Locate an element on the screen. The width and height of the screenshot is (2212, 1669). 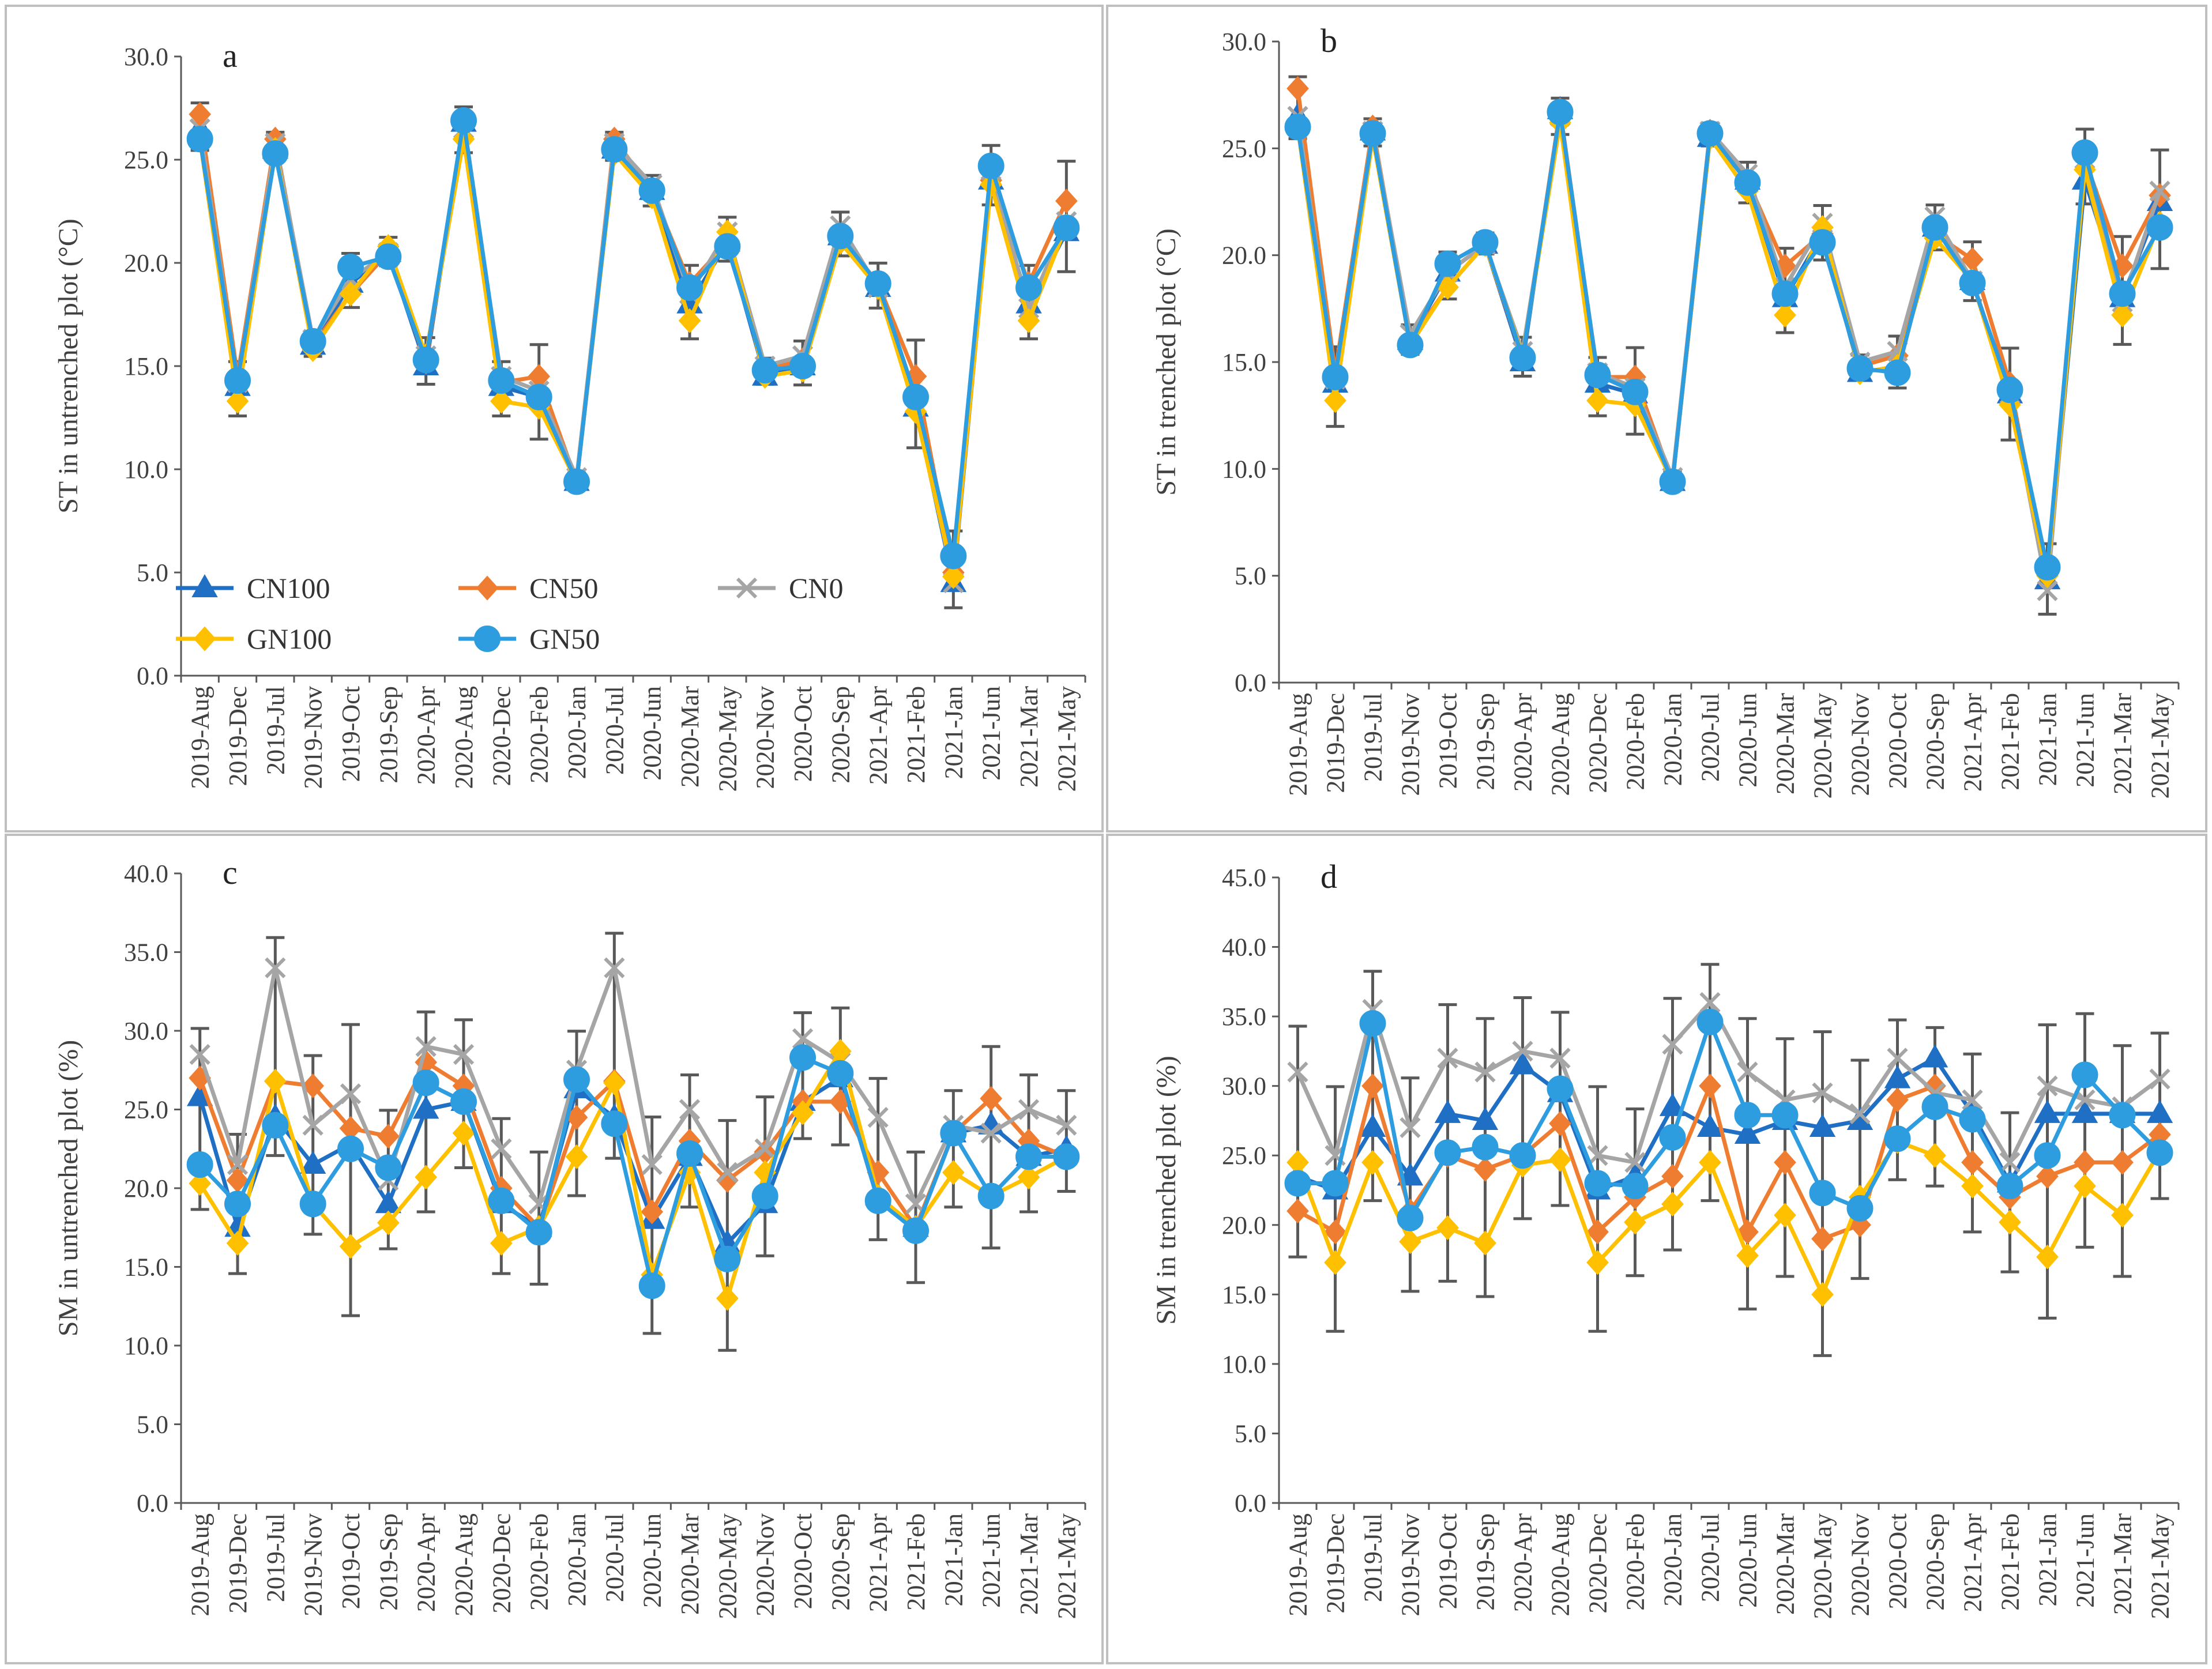
series-line is located at coordinates (633, 338).